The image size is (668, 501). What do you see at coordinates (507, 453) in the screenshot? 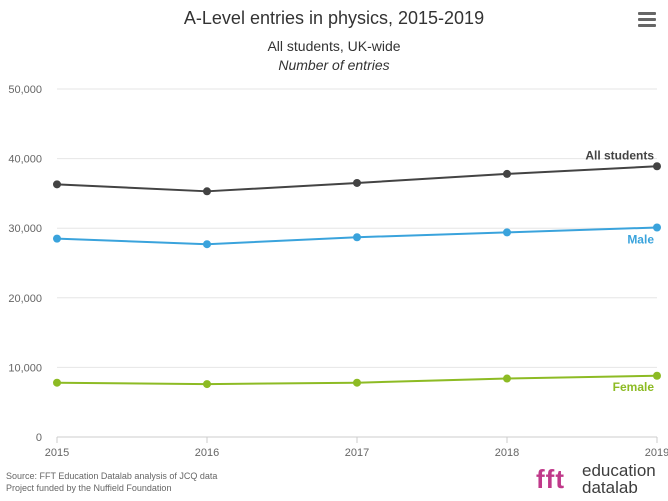
I see `x-tick-label: 2018` at bounding box center [507, 453].